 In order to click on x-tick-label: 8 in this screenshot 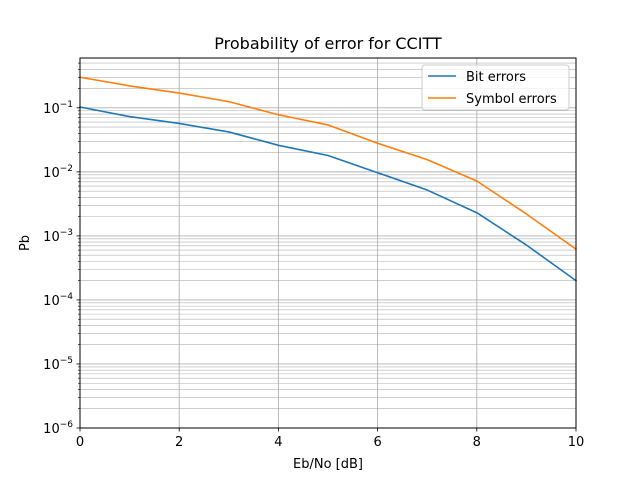, I will do `click(477, 442)`.